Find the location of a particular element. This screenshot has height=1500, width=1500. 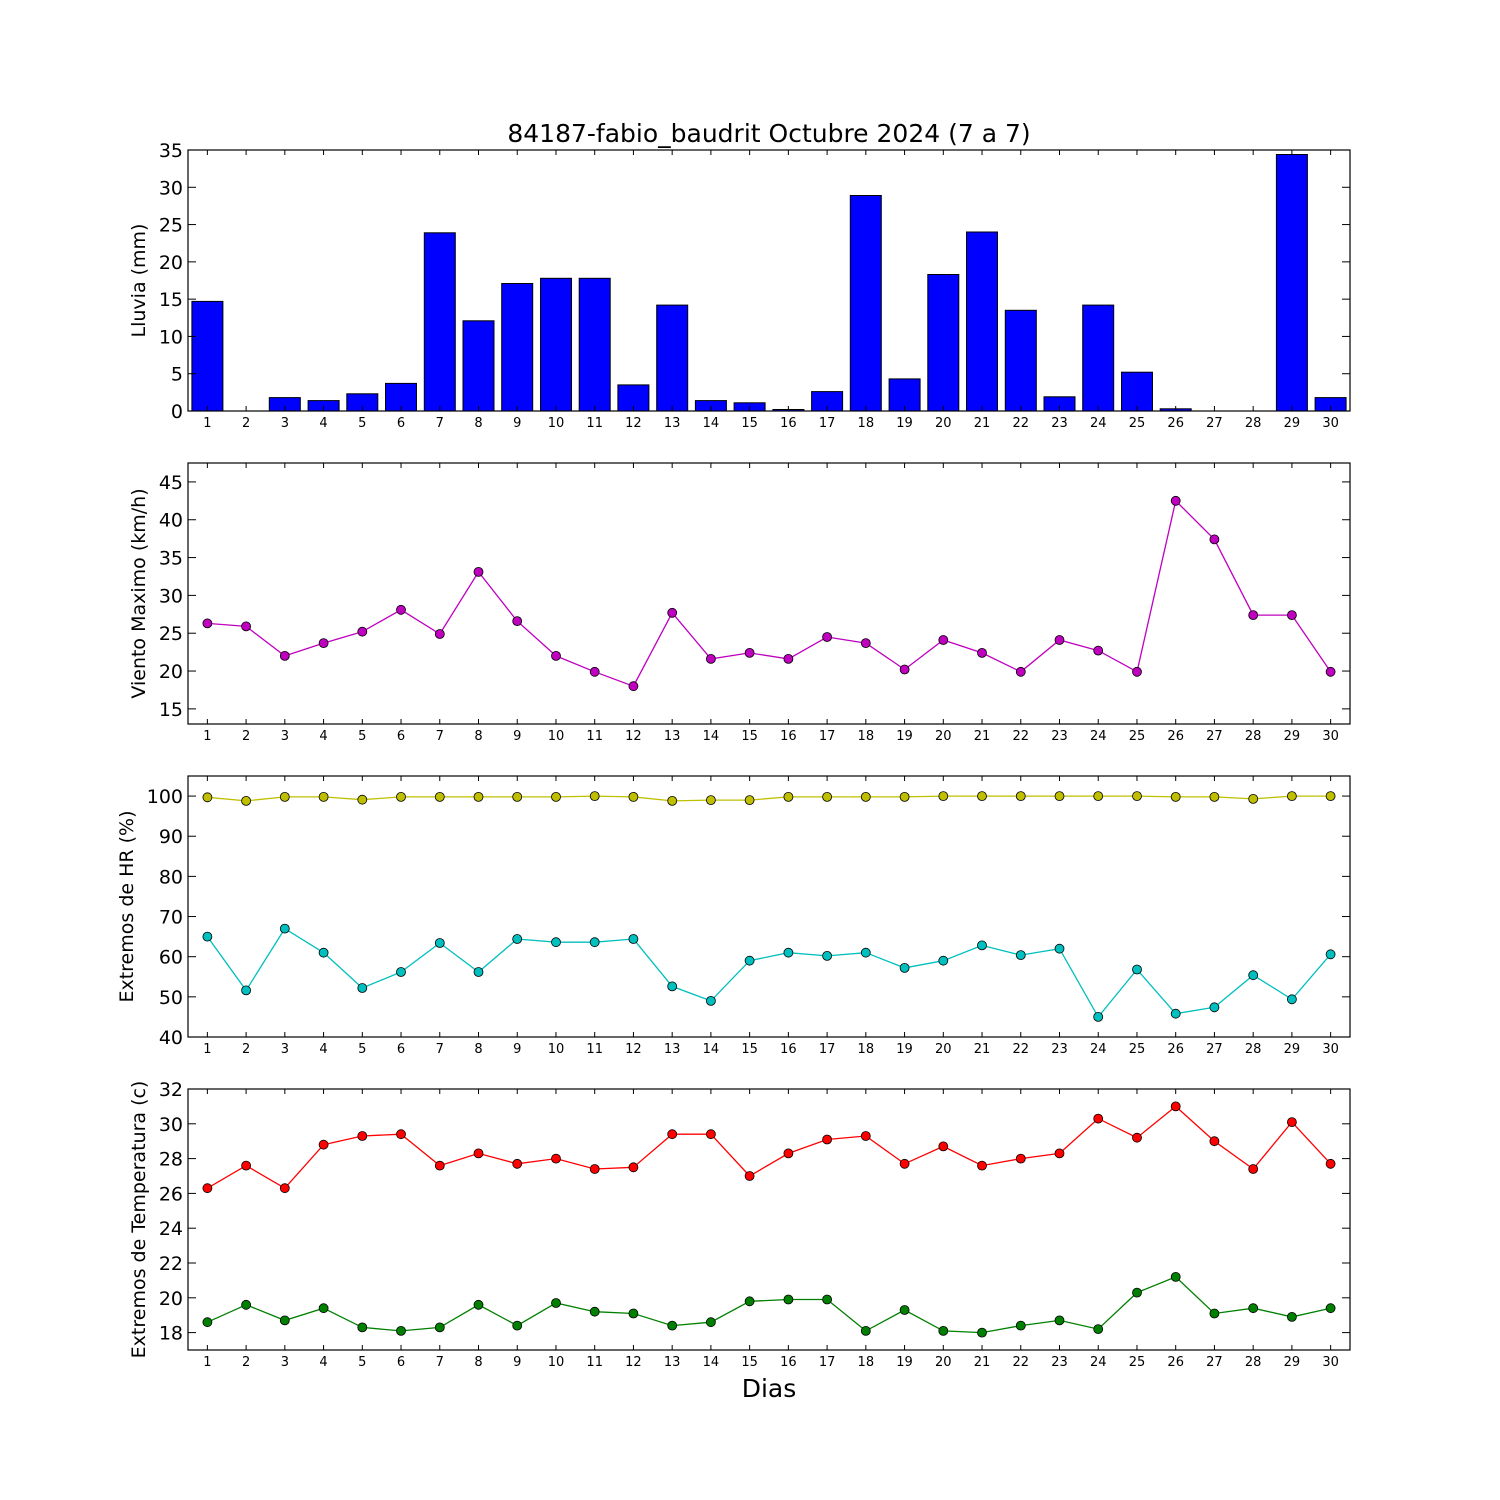

x-tick-label: 22 is located at coordinates (1020, 423).